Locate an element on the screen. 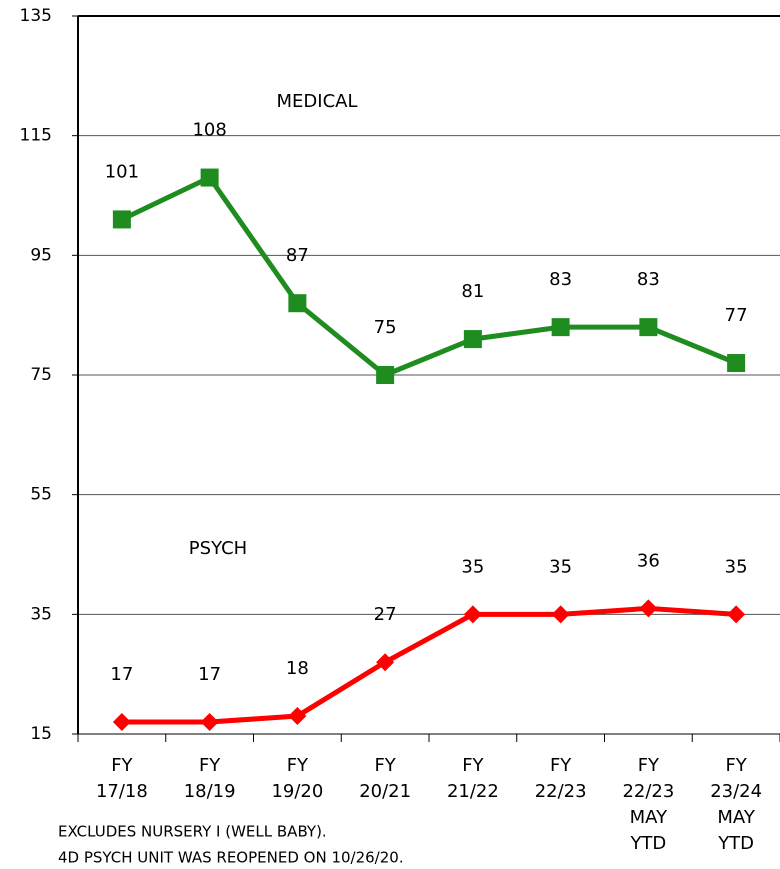  note: EXCLUDES NURSERY I (WELL BABY). is located at coordinates (192, 832).